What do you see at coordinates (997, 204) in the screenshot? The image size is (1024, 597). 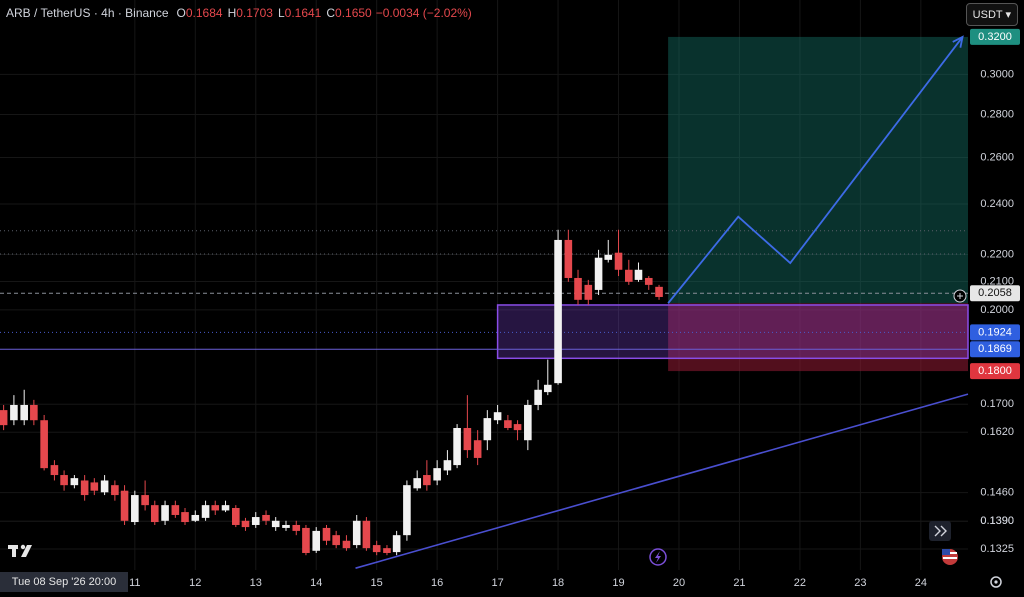 I see `y-tick-label: 0.2400` at bounding box center [997, 204].